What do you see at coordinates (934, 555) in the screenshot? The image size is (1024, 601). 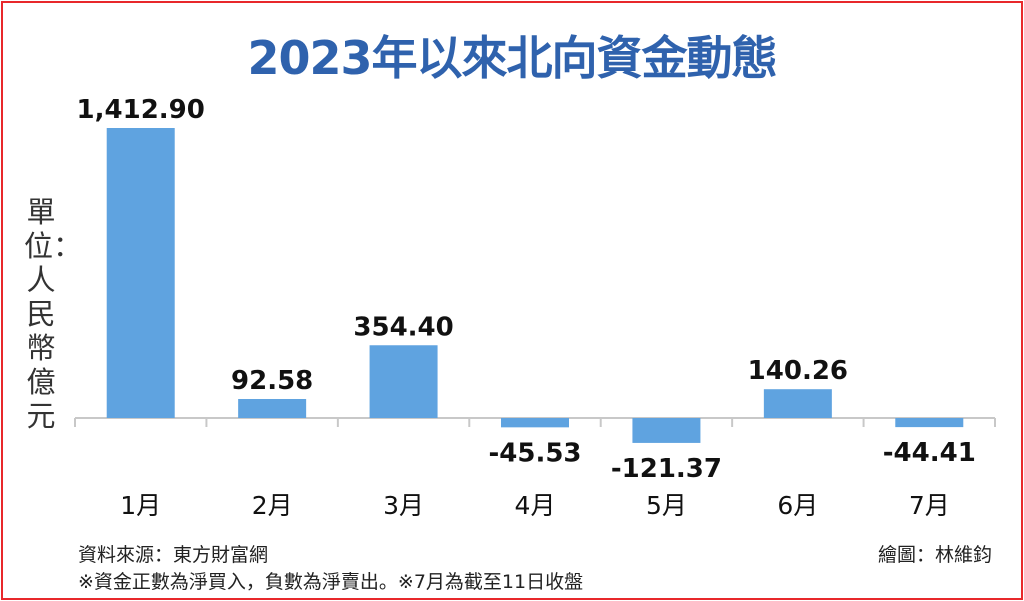 I see `graphic-credit: 繪圖：林維鈞` at bounding box center [934, 555].